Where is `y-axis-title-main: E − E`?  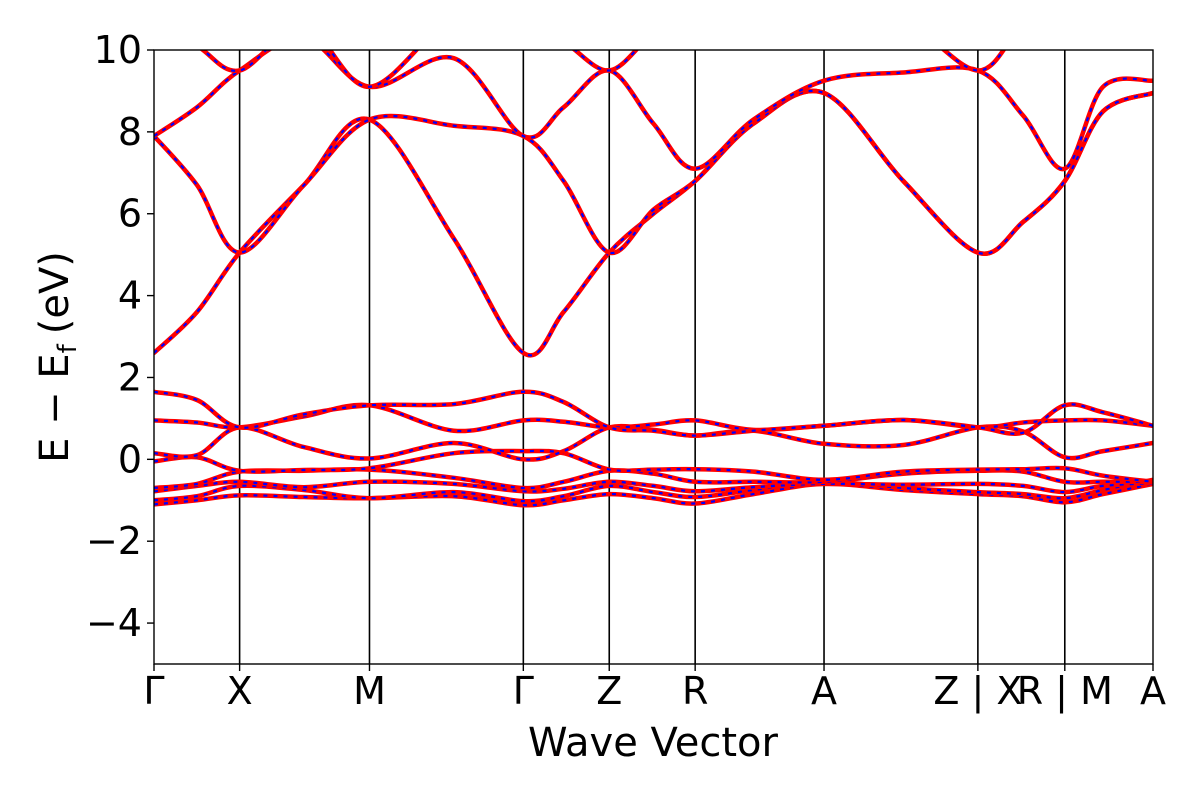 y-axis-title-main: E − E is located at coordinates (55, 408).